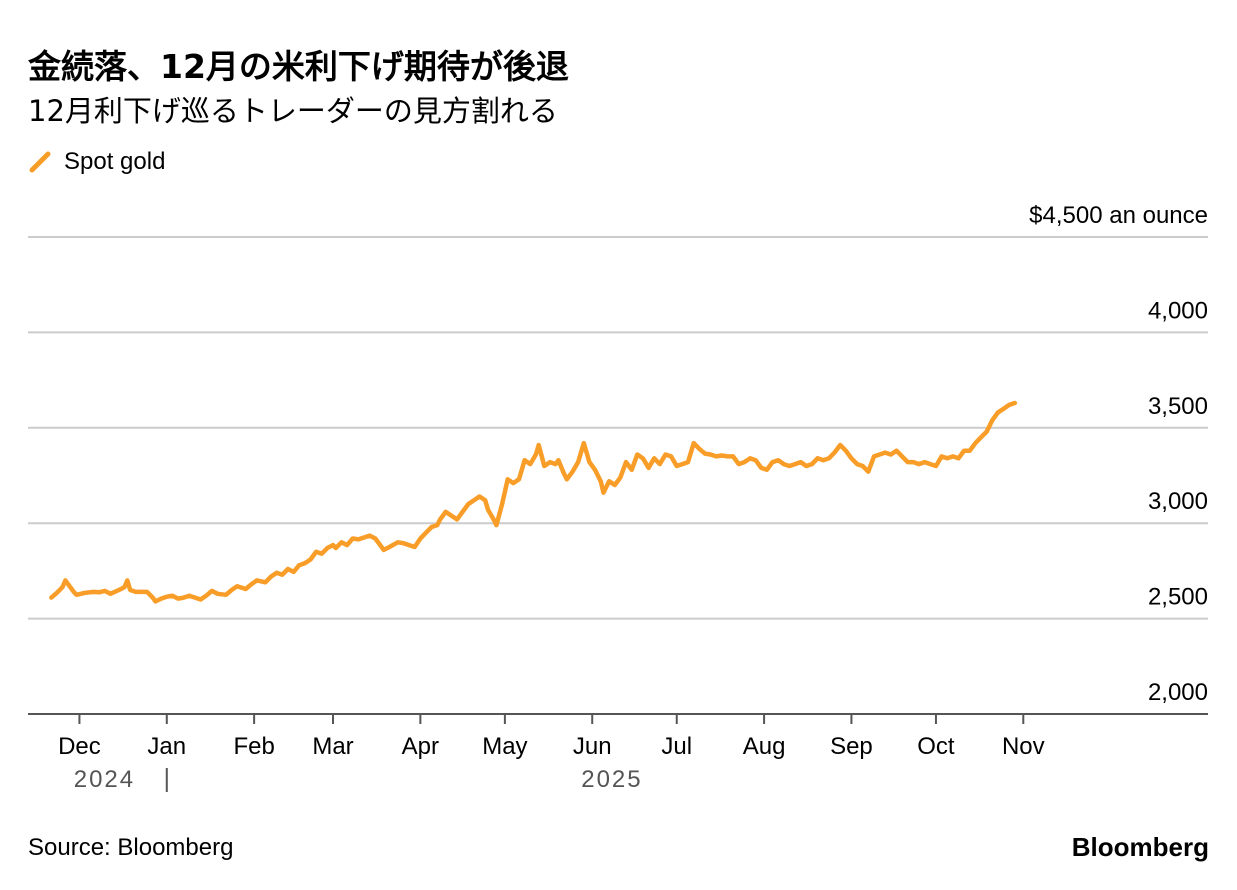  I want to click on x-tick-label: Mar, so click(332, 746).